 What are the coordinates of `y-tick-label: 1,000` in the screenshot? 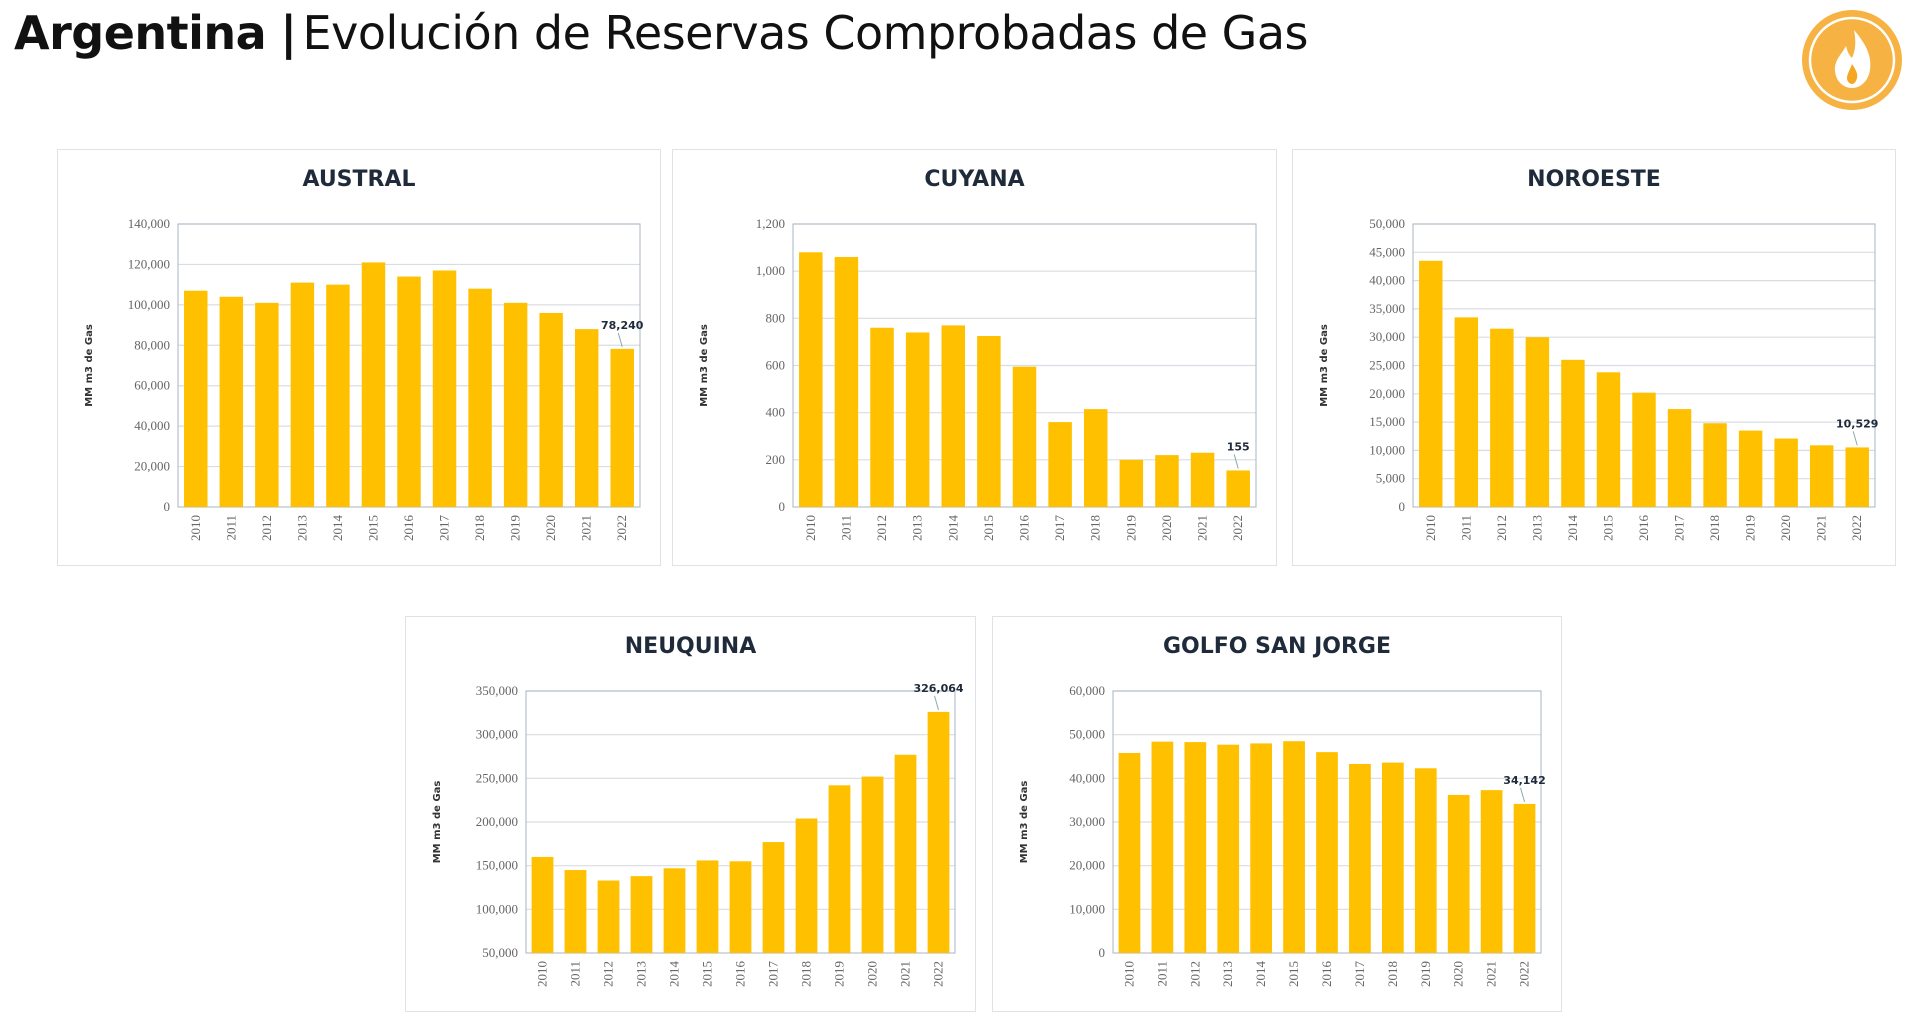 It's located at (770, 270).